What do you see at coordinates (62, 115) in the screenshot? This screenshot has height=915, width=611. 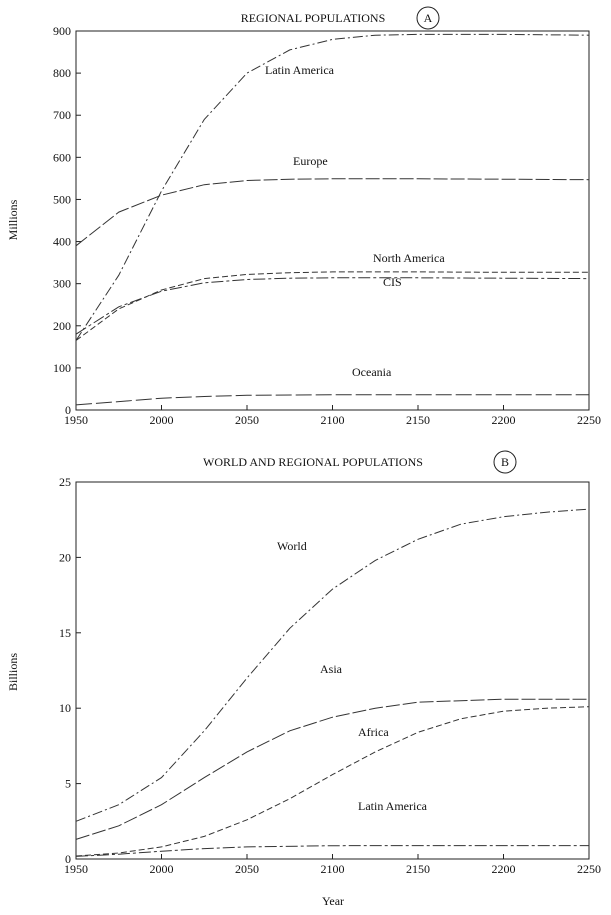 I see `y-tick-label: 700` at bounding box center [62, 115].